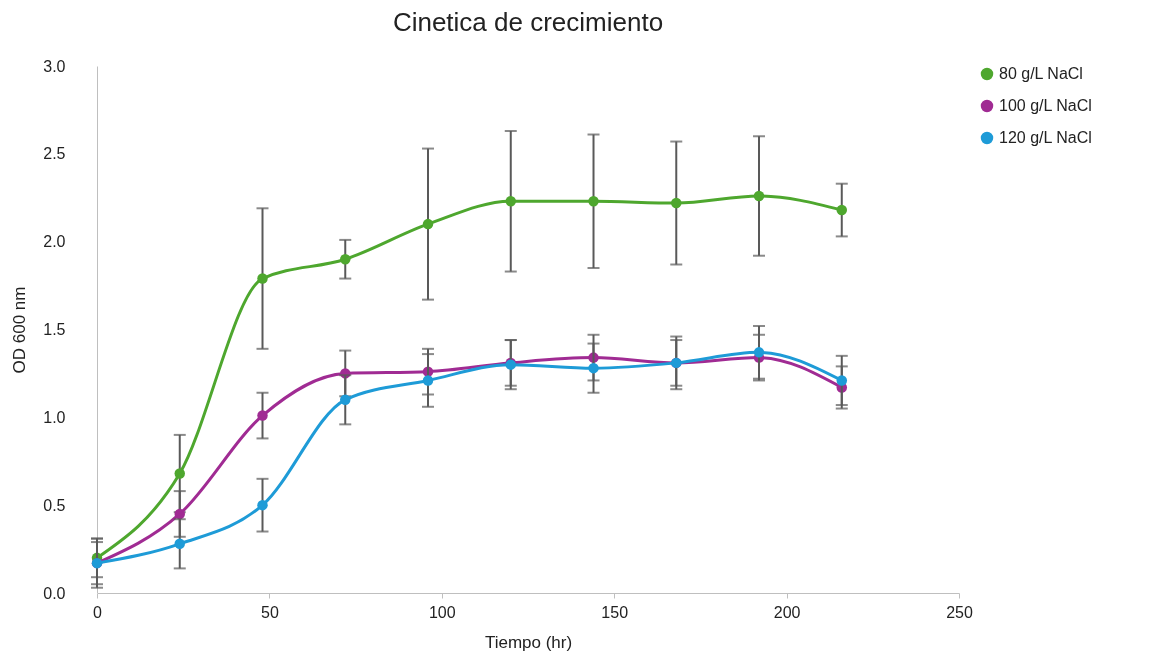 Image resolution: width=1170 pixels, height=672 pixels. Describe the element at coordinates (54, 66) in the screenshot. I see `y-tick-label: 3.0` at that location.